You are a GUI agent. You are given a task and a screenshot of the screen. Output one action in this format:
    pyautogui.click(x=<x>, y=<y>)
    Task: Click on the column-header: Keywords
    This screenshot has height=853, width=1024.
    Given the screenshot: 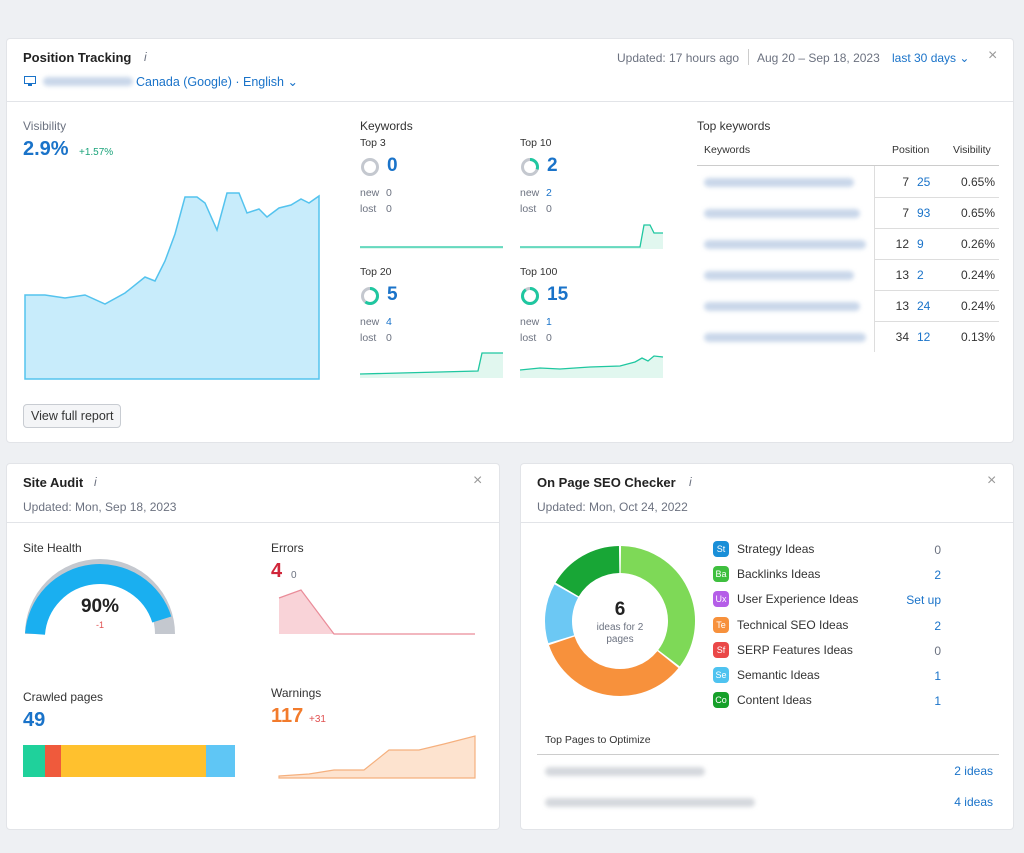 What is the action you would take?
    pyautogui.click(x=727, y=150)
    